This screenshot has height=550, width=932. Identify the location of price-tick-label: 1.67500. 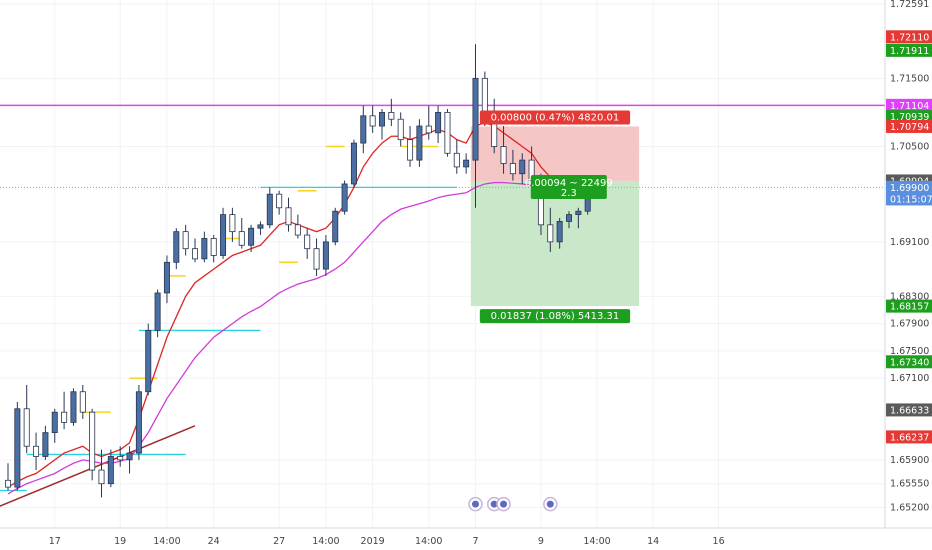
(909, 351).